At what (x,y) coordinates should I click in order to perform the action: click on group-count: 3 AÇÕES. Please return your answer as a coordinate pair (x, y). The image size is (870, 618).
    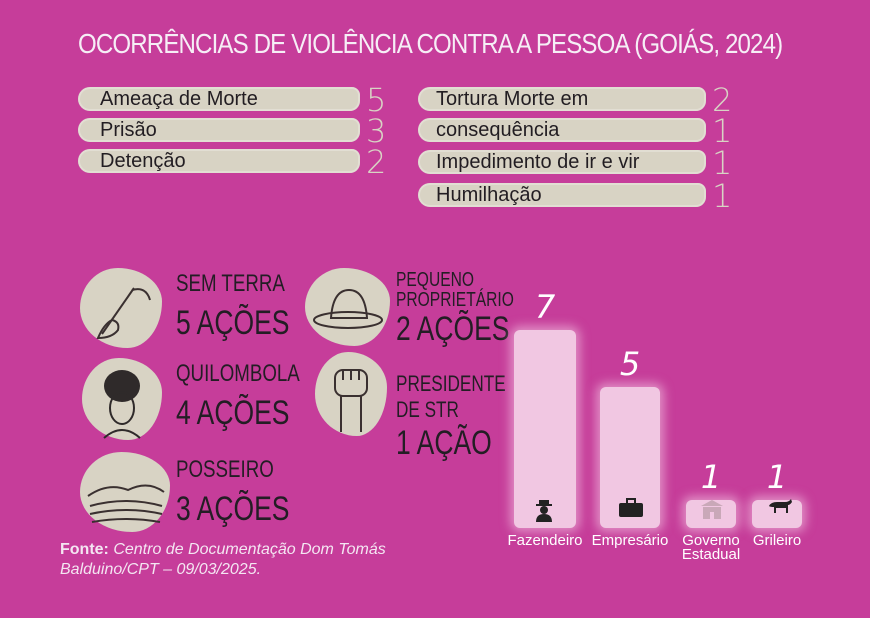
    Looking at the image, I should click on (233, 509).